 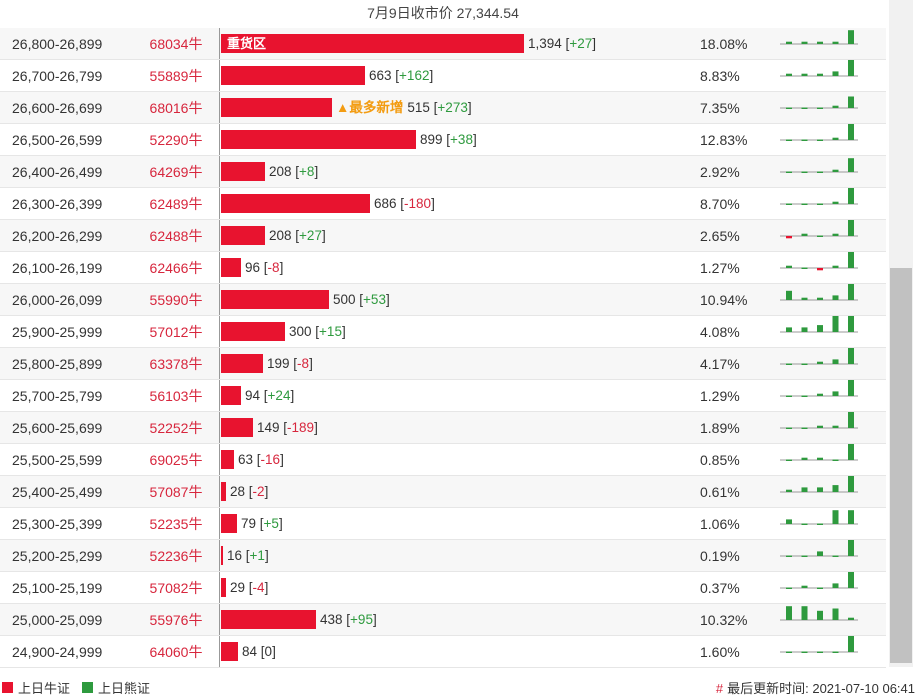 What do you see at coordinates (330, 331) in the screenshot?
I see `outstanding-change: +15` at bounding box center [330, 331].